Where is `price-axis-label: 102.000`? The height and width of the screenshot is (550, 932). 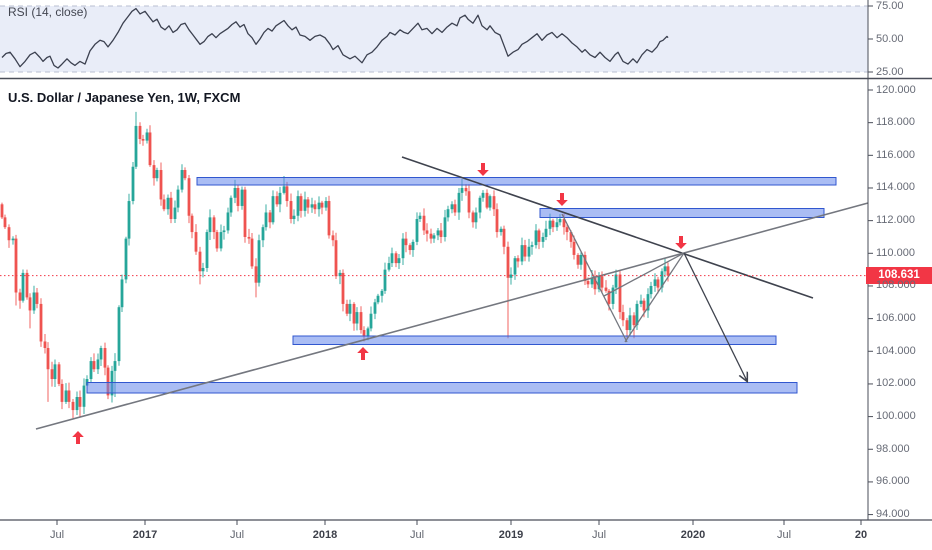
price-axis-label: 102.000 is located at coordinates (896, 383).